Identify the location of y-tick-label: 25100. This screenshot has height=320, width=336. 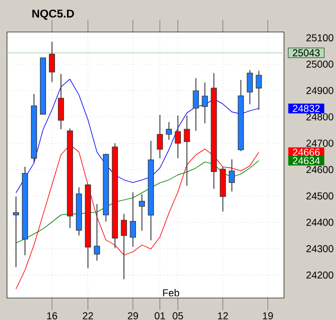
(320, 38).